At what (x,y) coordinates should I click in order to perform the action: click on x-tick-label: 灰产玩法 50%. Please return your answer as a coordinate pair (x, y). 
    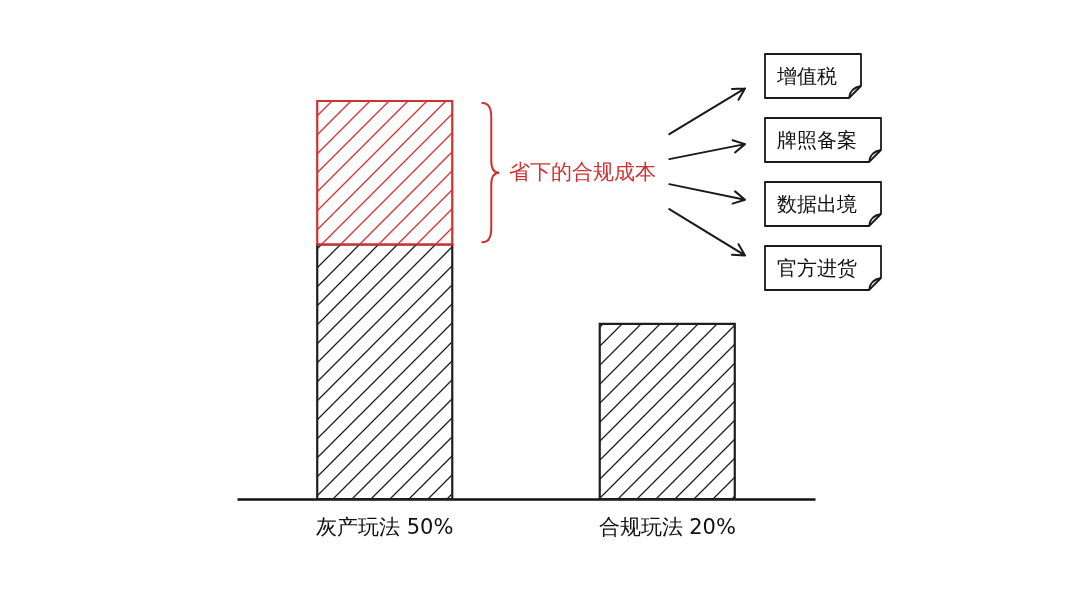
    Looking at the image, I should click on (385, 526).